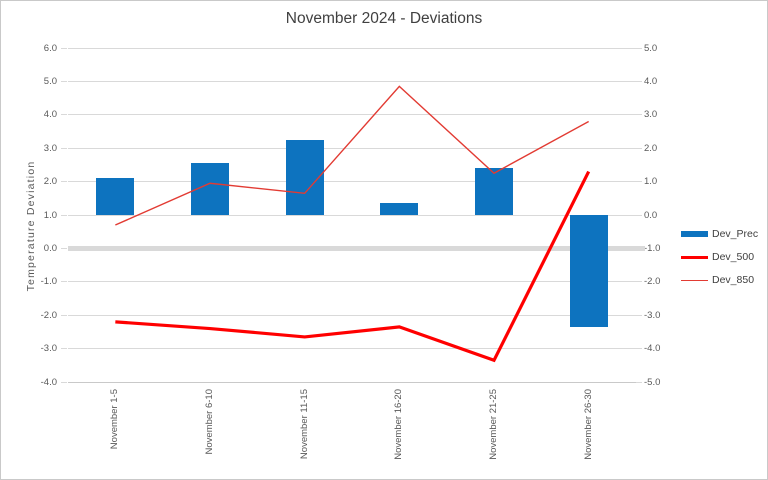 The height and width of the screenshot is (480, 768). What do you see at coordinates (48, 382) in the screenshot?
I see `left-axis-tick-label: -4.0` at bounding box center [48, 382].